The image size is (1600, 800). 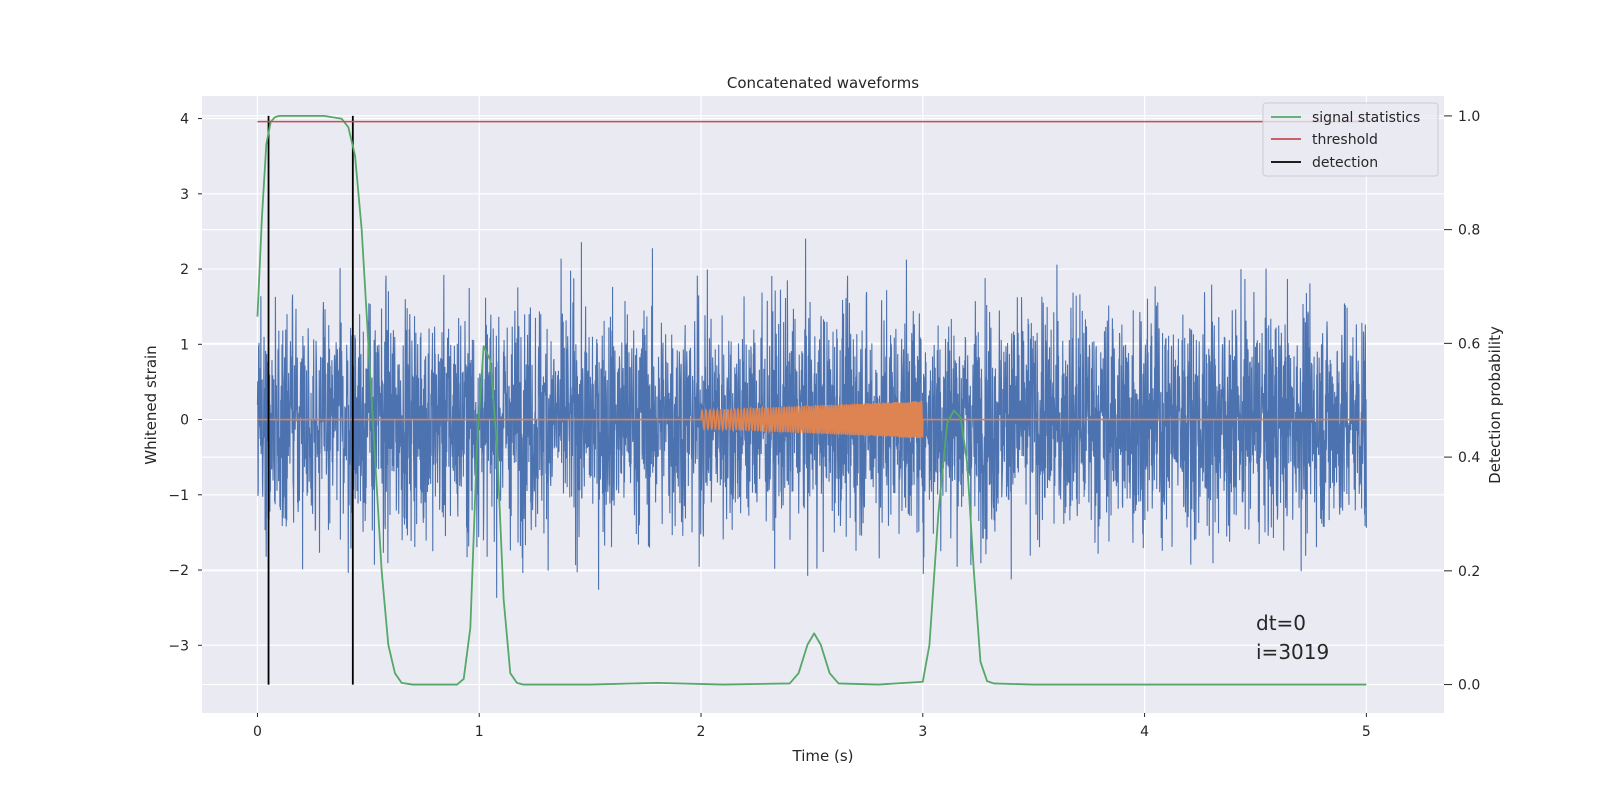 What do you see at coordinates (1469, 231) in the screenshot?
I see `right-tick-label: 0.8` at bounding box center [1469, 231].